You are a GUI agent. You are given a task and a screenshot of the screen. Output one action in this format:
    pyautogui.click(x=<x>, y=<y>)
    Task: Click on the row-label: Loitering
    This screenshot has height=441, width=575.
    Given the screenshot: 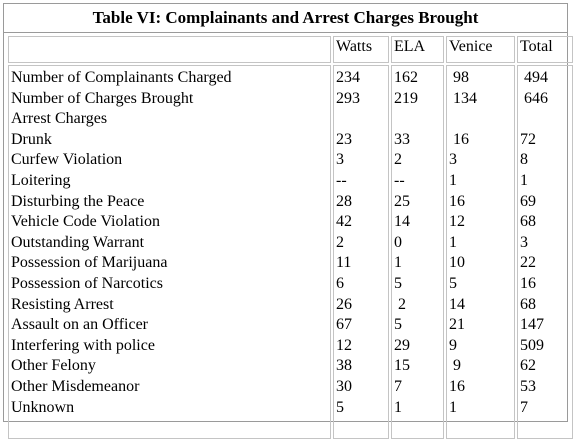 What is the action you would take?
    pyautogui.click(x=41, y=180)
    